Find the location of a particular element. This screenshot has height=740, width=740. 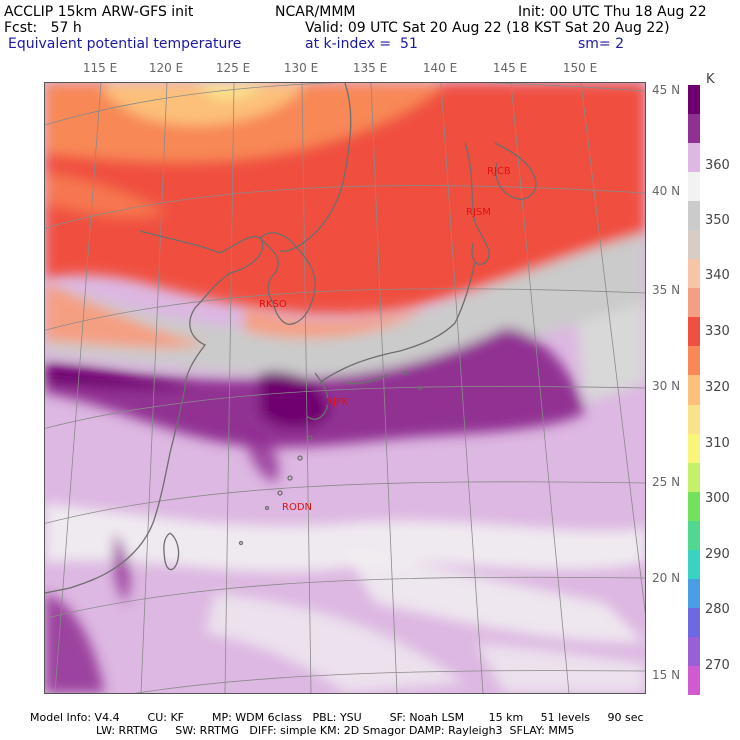

lat-label: 20 N is located at coordinates (666, 578).